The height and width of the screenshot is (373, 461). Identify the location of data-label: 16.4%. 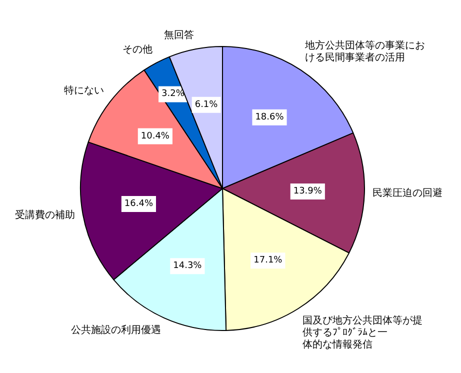
(139, 203).